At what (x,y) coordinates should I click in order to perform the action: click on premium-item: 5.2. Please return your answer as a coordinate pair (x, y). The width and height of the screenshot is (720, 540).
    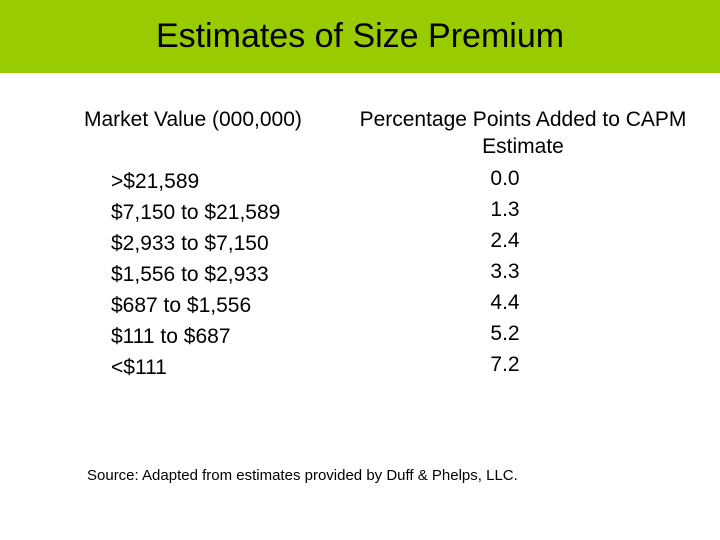
    Looking at the image, I should click on (505, 333).